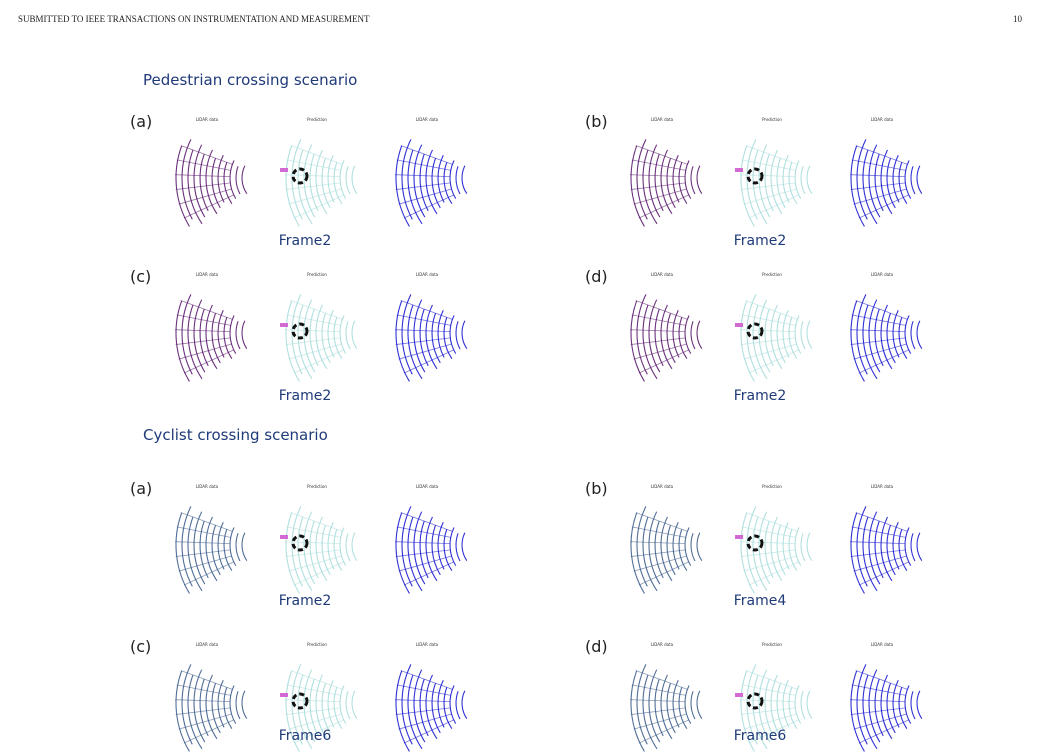 The height and width of the screenshot is (753, 1040). I want to click on frame-label: Frame6, so click(305, 736).